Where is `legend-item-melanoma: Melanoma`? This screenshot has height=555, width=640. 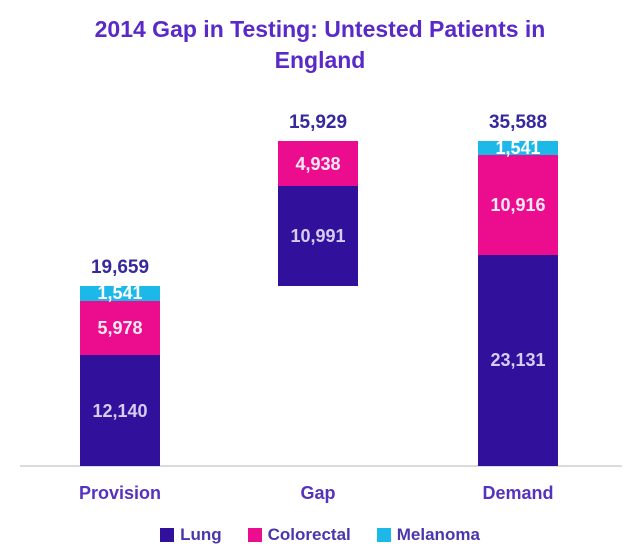
legend-item-melanoma: Melanoma is located at coordinates (428, 534).